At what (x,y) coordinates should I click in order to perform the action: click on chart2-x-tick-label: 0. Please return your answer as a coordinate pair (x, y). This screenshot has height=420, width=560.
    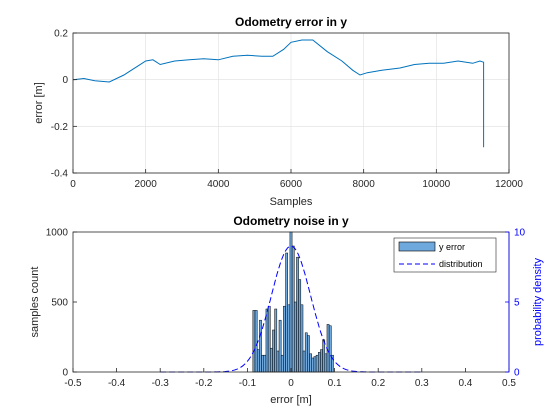
    Looking at the image, I should click on (291, 383).